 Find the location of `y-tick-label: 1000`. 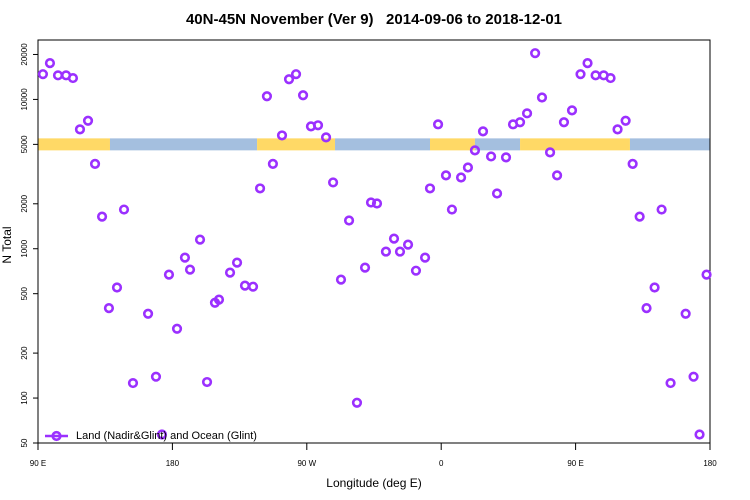

y-tick-label: 1000 is located at coordinates (24, 248).